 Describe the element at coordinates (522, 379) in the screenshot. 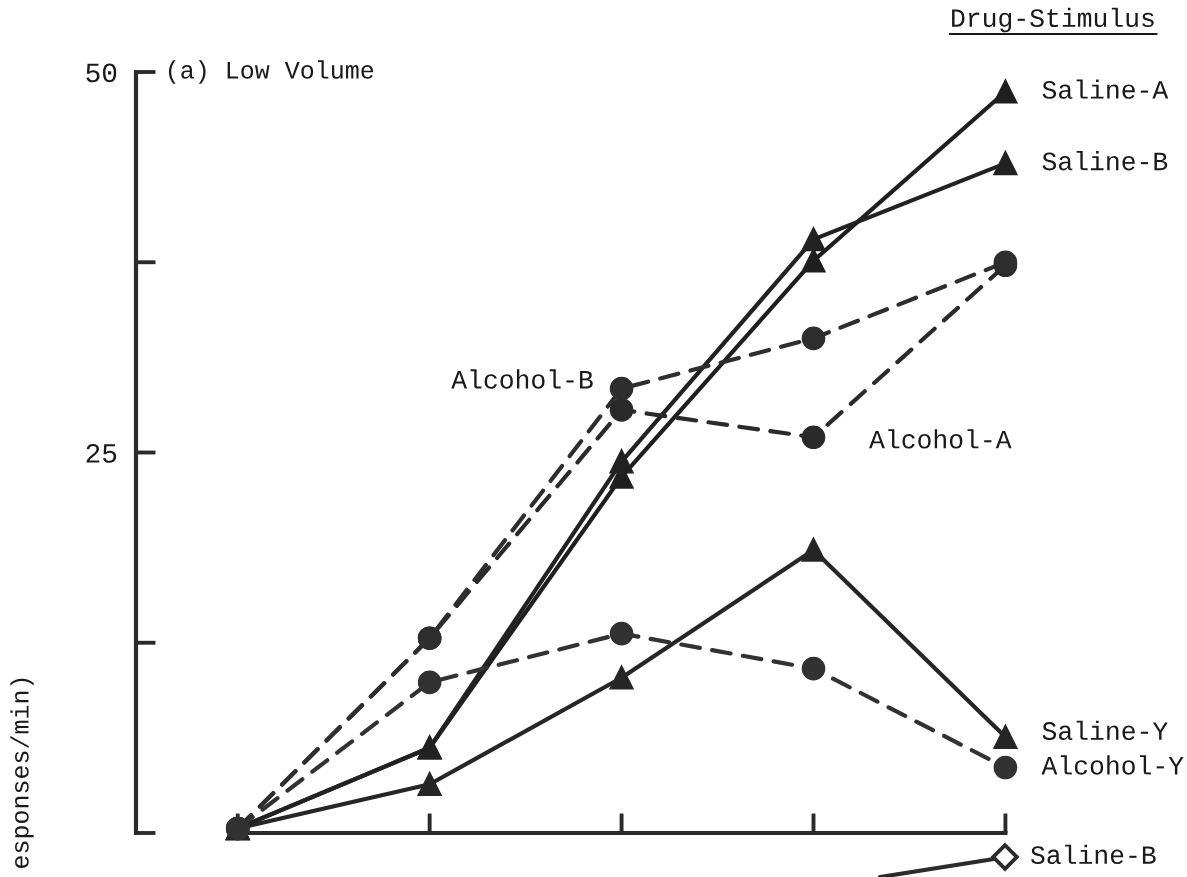

I see `series-label: Alcohol-B` at that location.